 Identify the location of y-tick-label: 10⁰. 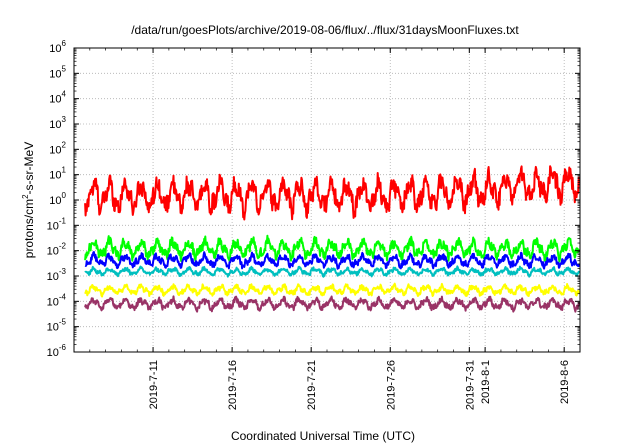
(57, 199).